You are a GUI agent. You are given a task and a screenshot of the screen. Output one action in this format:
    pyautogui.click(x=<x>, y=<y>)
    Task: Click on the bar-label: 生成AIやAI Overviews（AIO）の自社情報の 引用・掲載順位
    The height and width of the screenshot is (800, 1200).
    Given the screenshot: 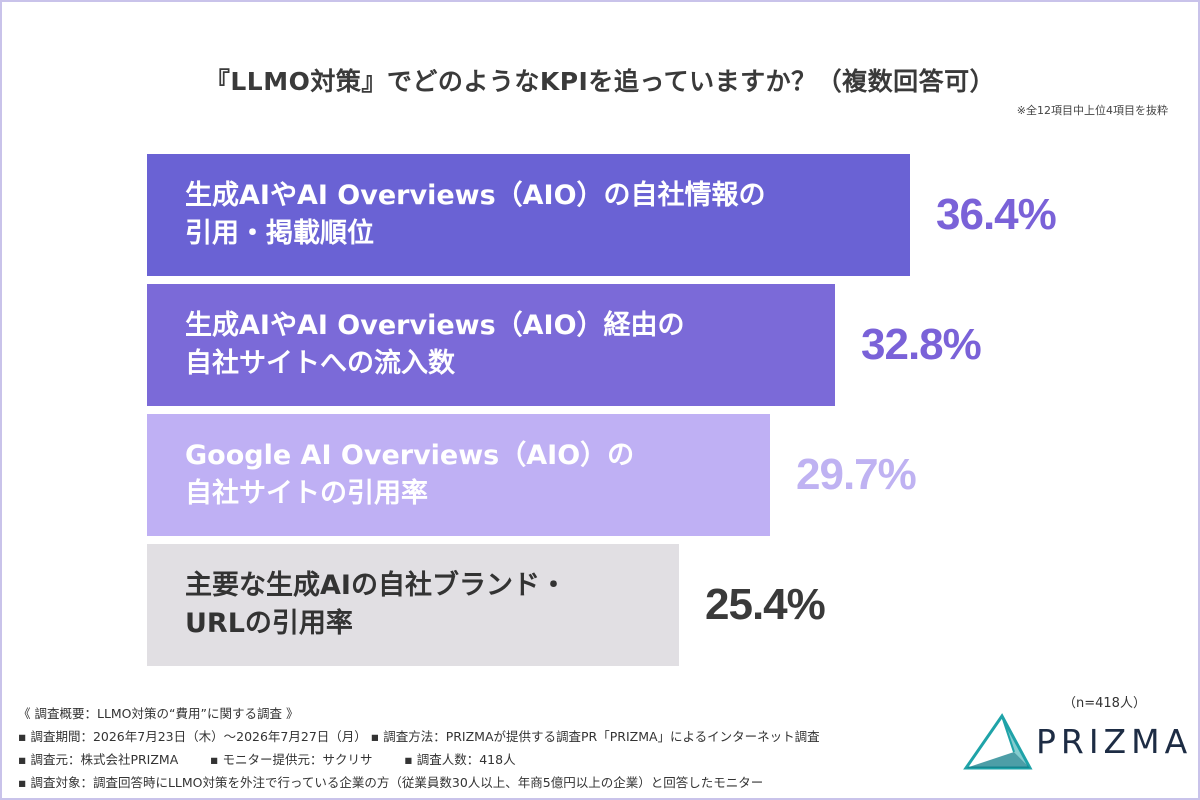 What is the action you would take?
    pyautogui.click(x=475, y=214)
    